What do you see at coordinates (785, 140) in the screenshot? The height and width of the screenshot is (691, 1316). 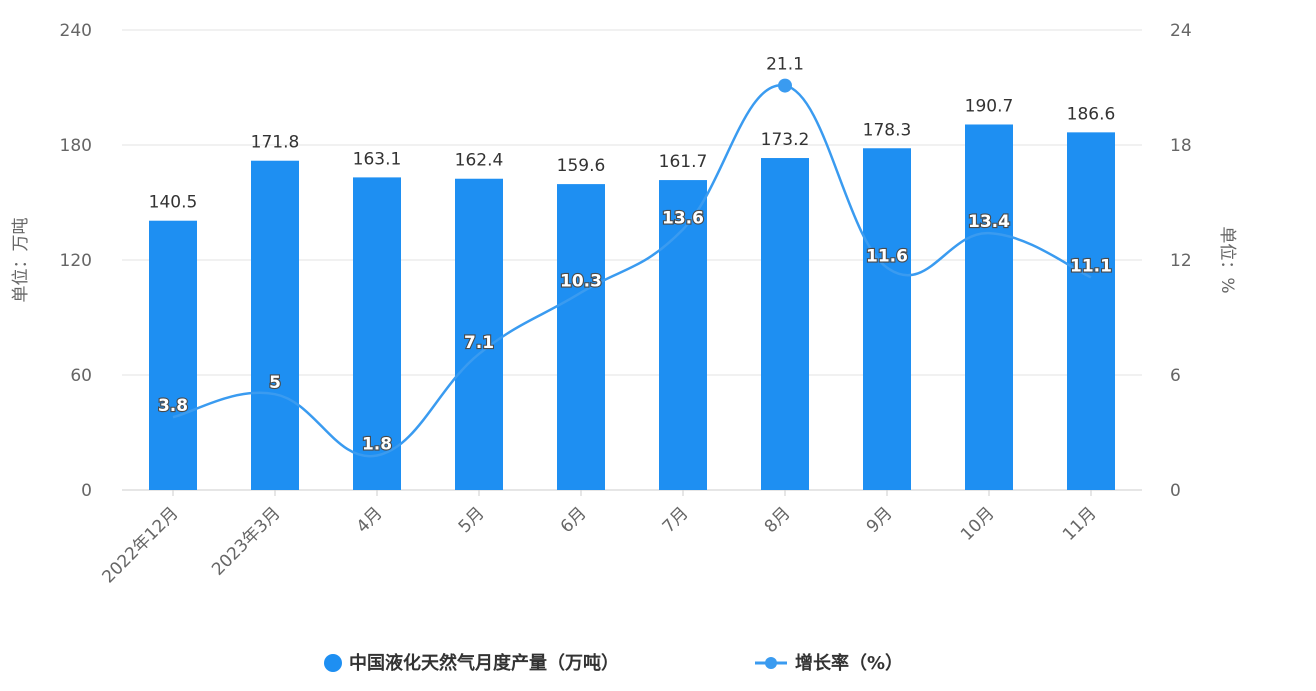 I see `bar-value-label: 173.2` at bounding box center [785, 140].